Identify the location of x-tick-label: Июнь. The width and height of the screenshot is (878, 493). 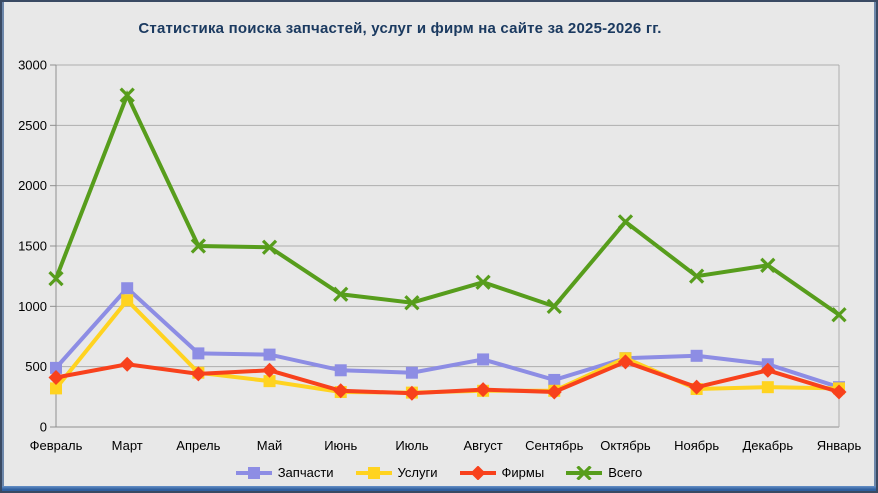
(340, 445).